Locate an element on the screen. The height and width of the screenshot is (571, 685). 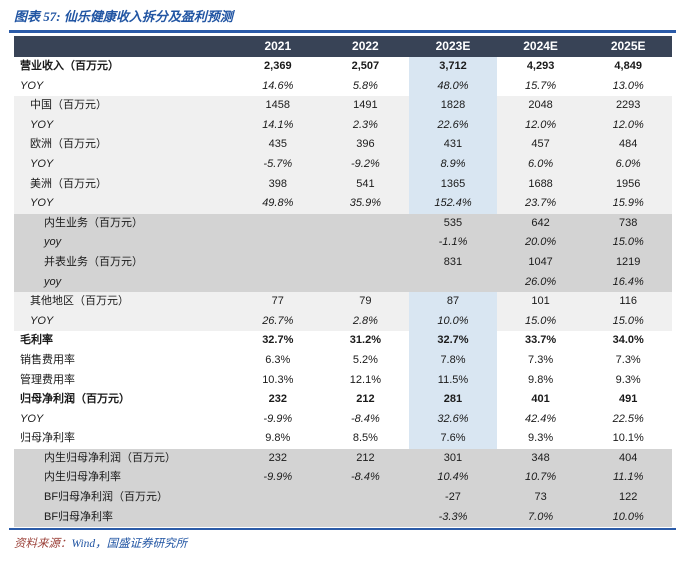
table-row: YOY 49.8% 35.9% 152.4% 23.7% 15.9% is located at coordinates (343, 204).